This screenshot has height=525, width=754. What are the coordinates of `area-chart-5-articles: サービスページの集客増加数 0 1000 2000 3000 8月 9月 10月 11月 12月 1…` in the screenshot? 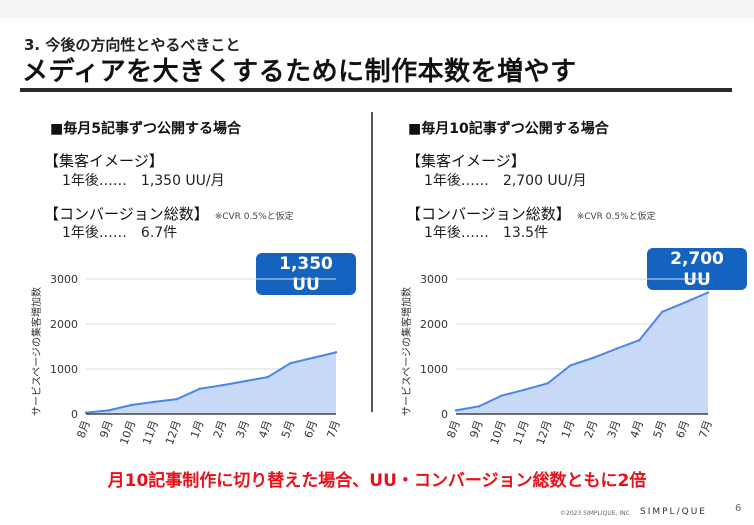 It's located at (186, 360).